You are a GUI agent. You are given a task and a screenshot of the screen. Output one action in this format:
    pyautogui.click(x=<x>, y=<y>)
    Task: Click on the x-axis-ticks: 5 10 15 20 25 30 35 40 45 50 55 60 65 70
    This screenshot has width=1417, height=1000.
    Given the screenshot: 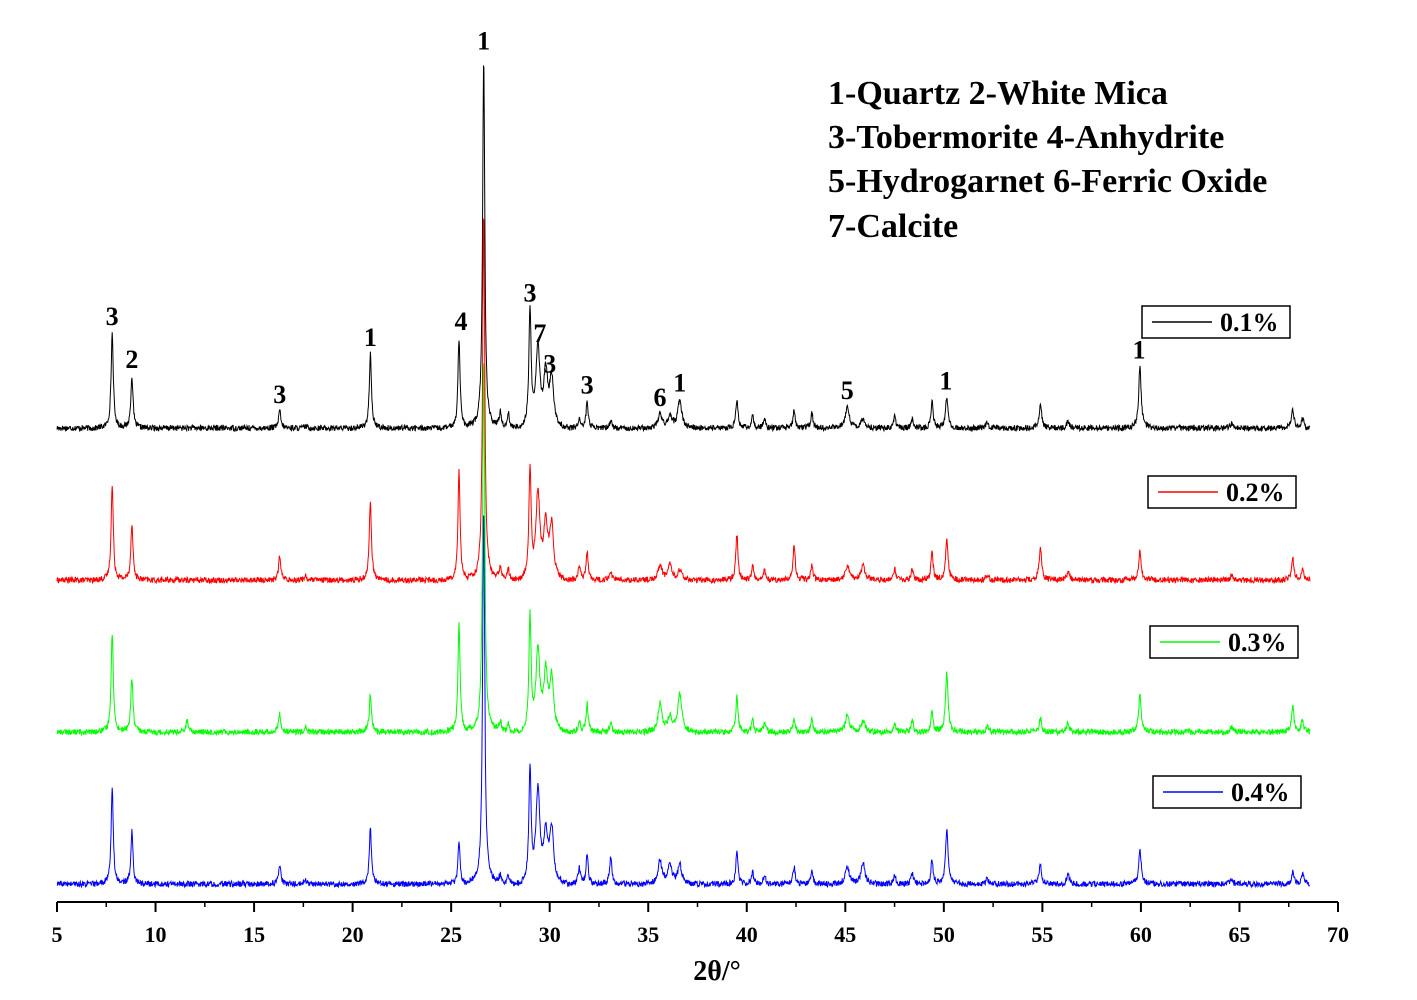 What is the action you would take?
    pyautogui.click(x=700, y=924)
    